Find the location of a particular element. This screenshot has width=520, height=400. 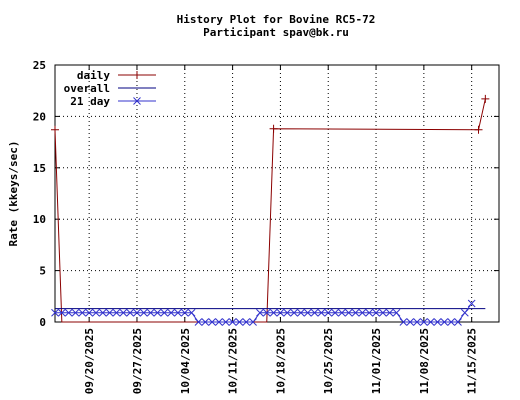

x-tick-label: 10/18/2025 is located at coordinates (280, 361).